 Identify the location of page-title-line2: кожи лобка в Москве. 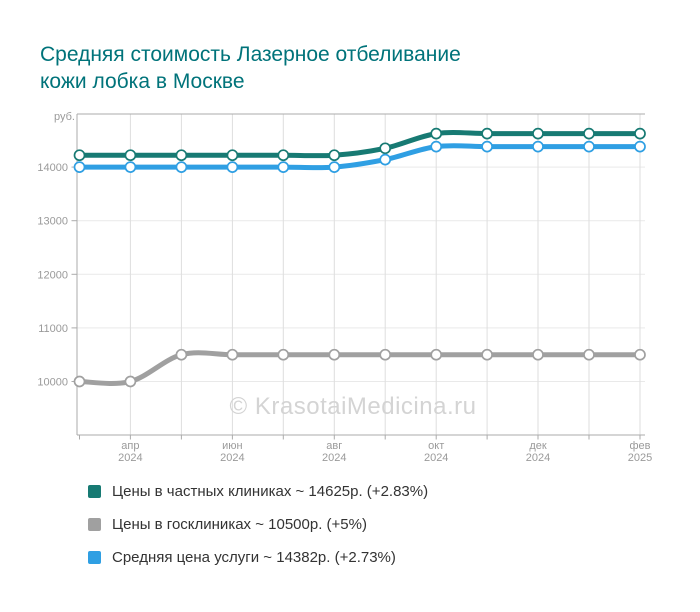
(142, 81).